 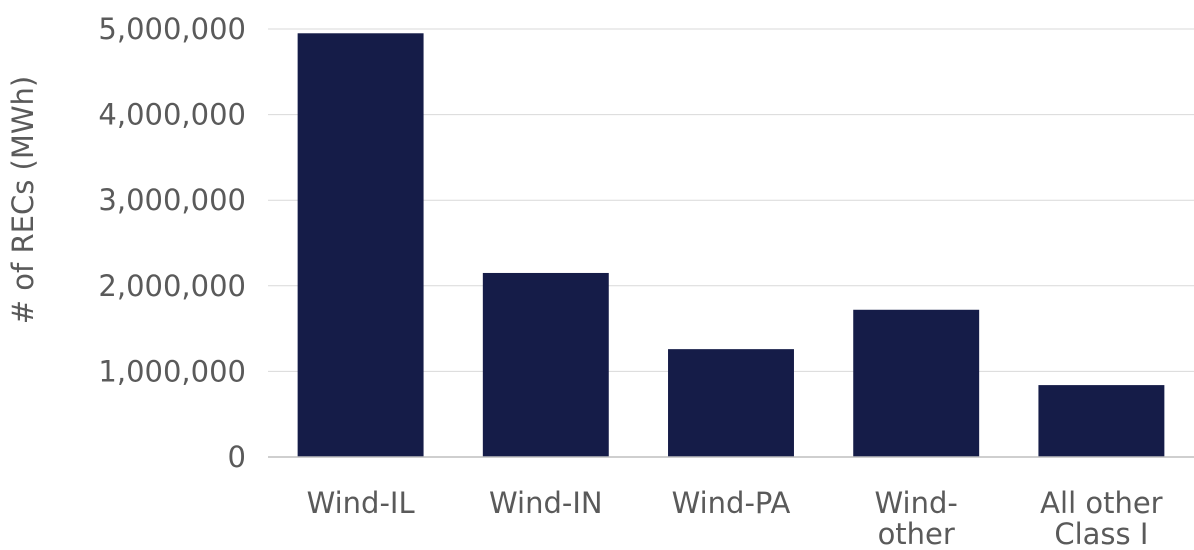 What do you see at coordinates (237, 457) in the screenshot?
I see `y-tick-label: 0` at bounding box center [237, 457].